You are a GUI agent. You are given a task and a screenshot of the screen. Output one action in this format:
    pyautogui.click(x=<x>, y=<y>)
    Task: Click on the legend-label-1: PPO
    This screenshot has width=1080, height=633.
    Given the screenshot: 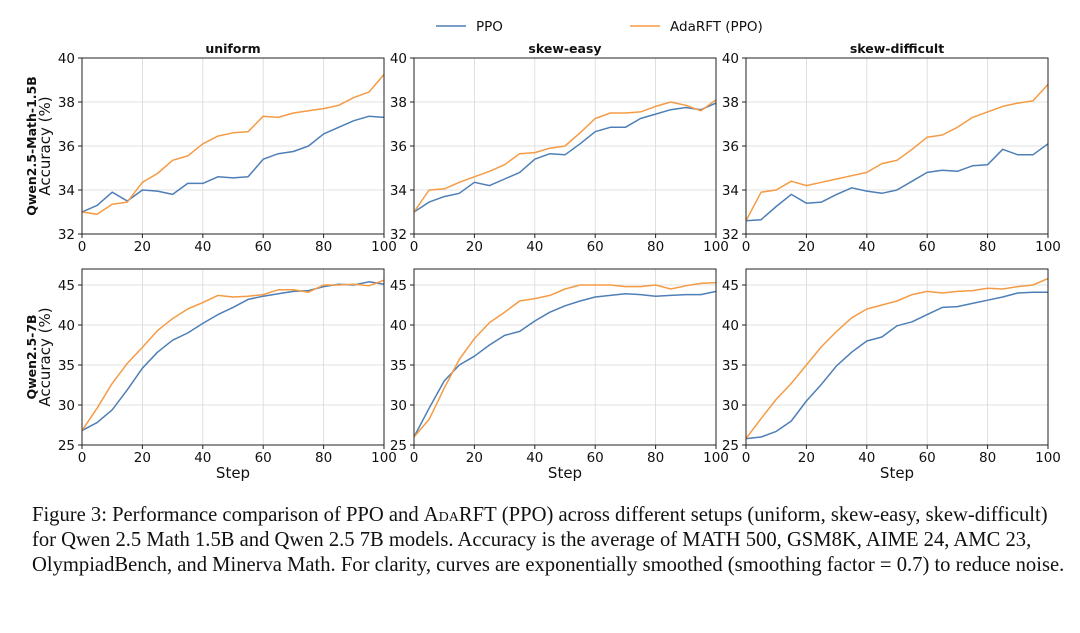 What is the action you would take?
    pyautogui.click(x=489, y=27)
    